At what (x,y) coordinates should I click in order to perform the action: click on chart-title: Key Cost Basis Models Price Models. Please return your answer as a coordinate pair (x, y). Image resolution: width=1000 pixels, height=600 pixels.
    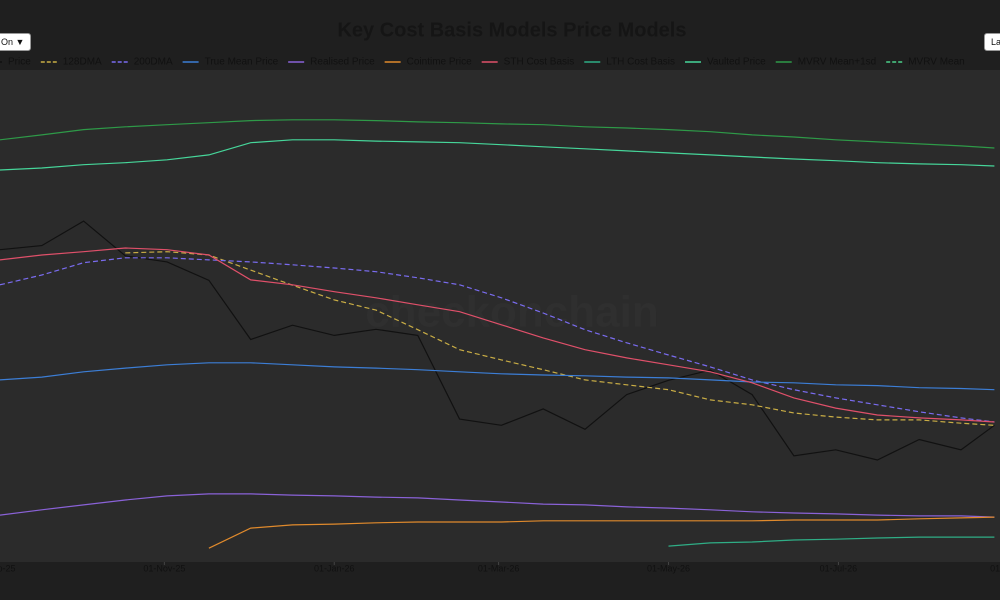
    Looking at the image, I should click on (511, 30).